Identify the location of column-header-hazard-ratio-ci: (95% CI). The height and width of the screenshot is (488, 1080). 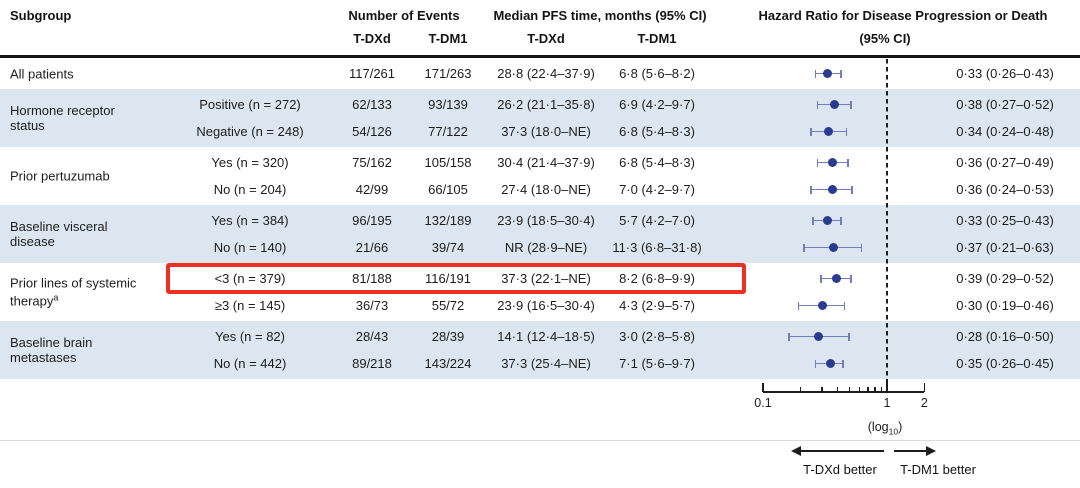
(885, 38).